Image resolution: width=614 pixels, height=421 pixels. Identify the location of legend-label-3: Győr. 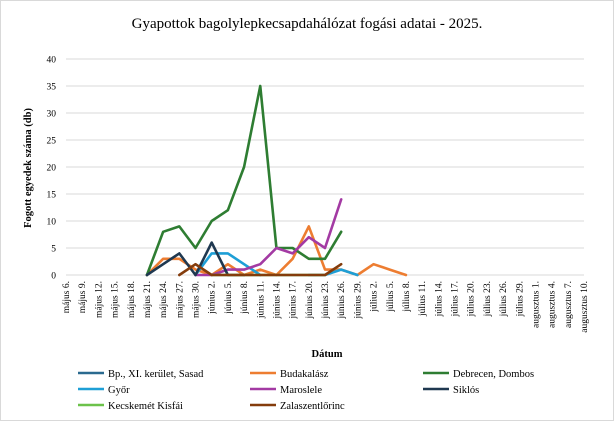
(119, 390).